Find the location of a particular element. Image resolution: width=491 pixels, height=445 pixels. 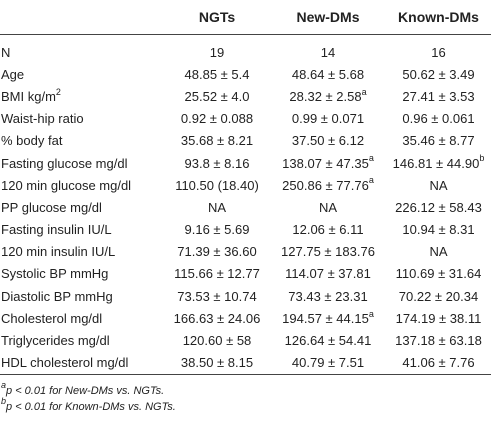

table-cell: 120.60 ± 58 is located at coordinates (217, 340).